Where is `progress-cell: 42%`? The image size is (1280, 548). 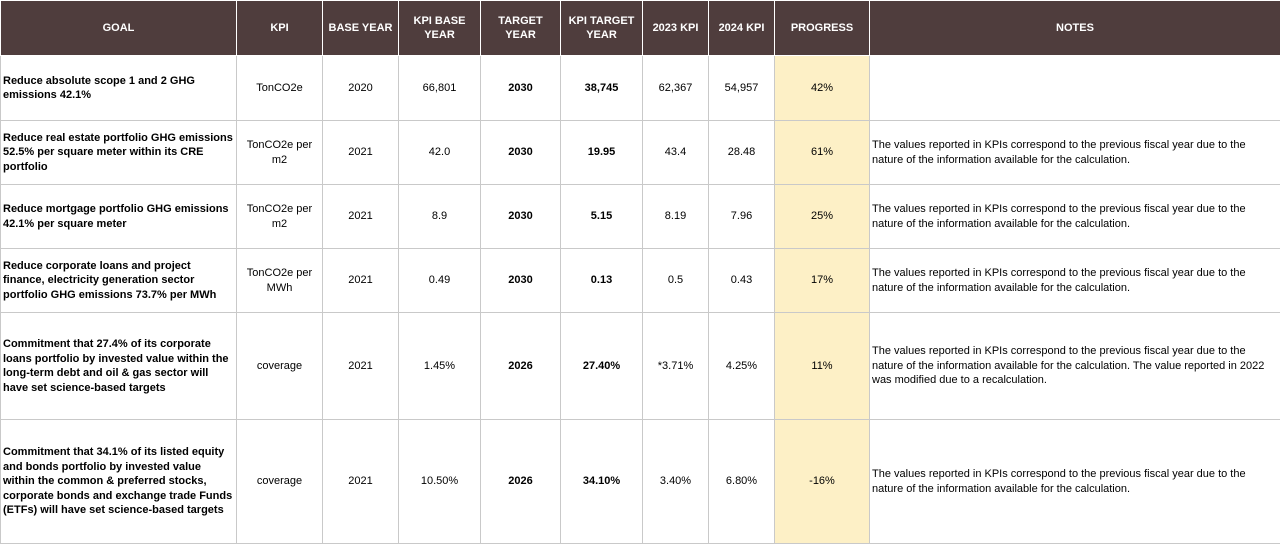
progress-cell: 42% is located at coordinates (822, 88).